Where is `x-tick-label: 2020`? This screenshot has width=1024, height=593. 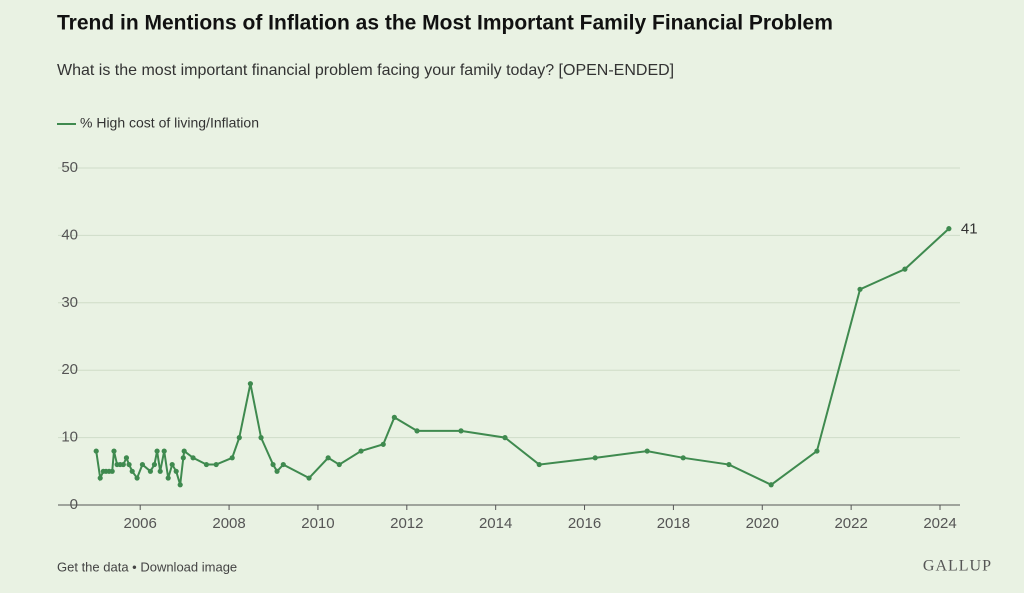
x-tick-label: 2020 is located at coordinates (762, 523).